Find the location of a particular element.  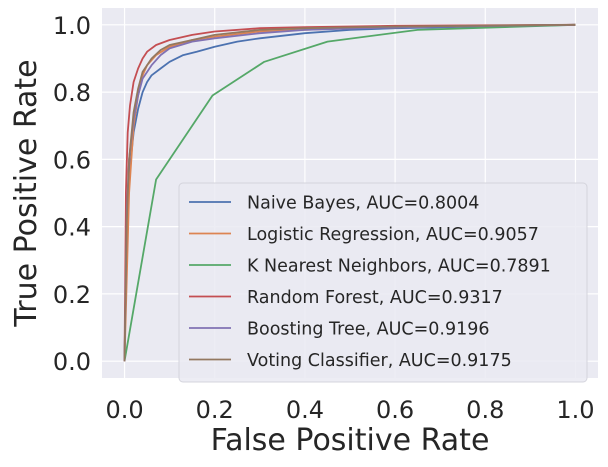

x-axis-label: False Positive Rate is located at coordinates (350, 440).